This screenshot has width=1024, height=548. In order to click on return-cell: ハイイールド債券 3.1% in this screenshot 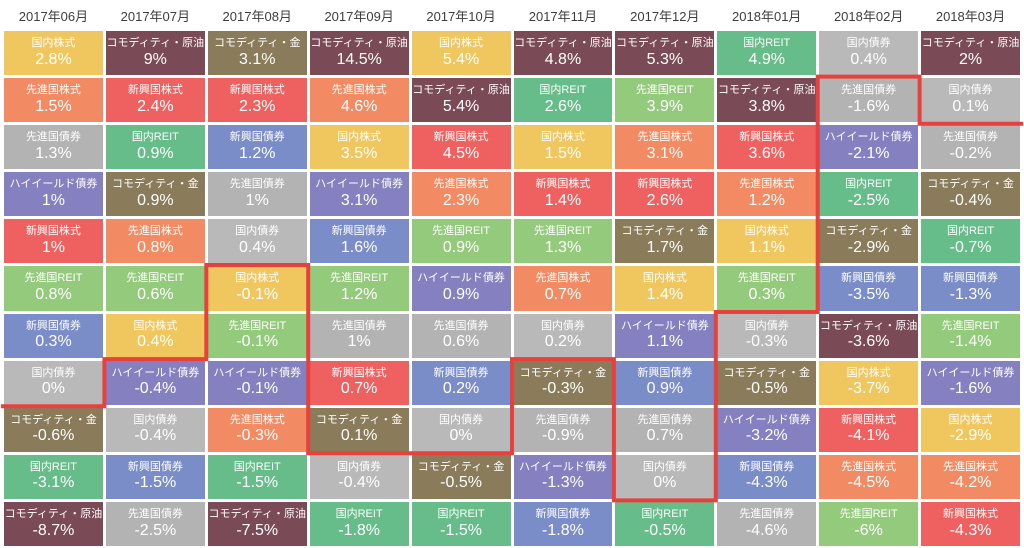, I will do `click(359, 194)`.